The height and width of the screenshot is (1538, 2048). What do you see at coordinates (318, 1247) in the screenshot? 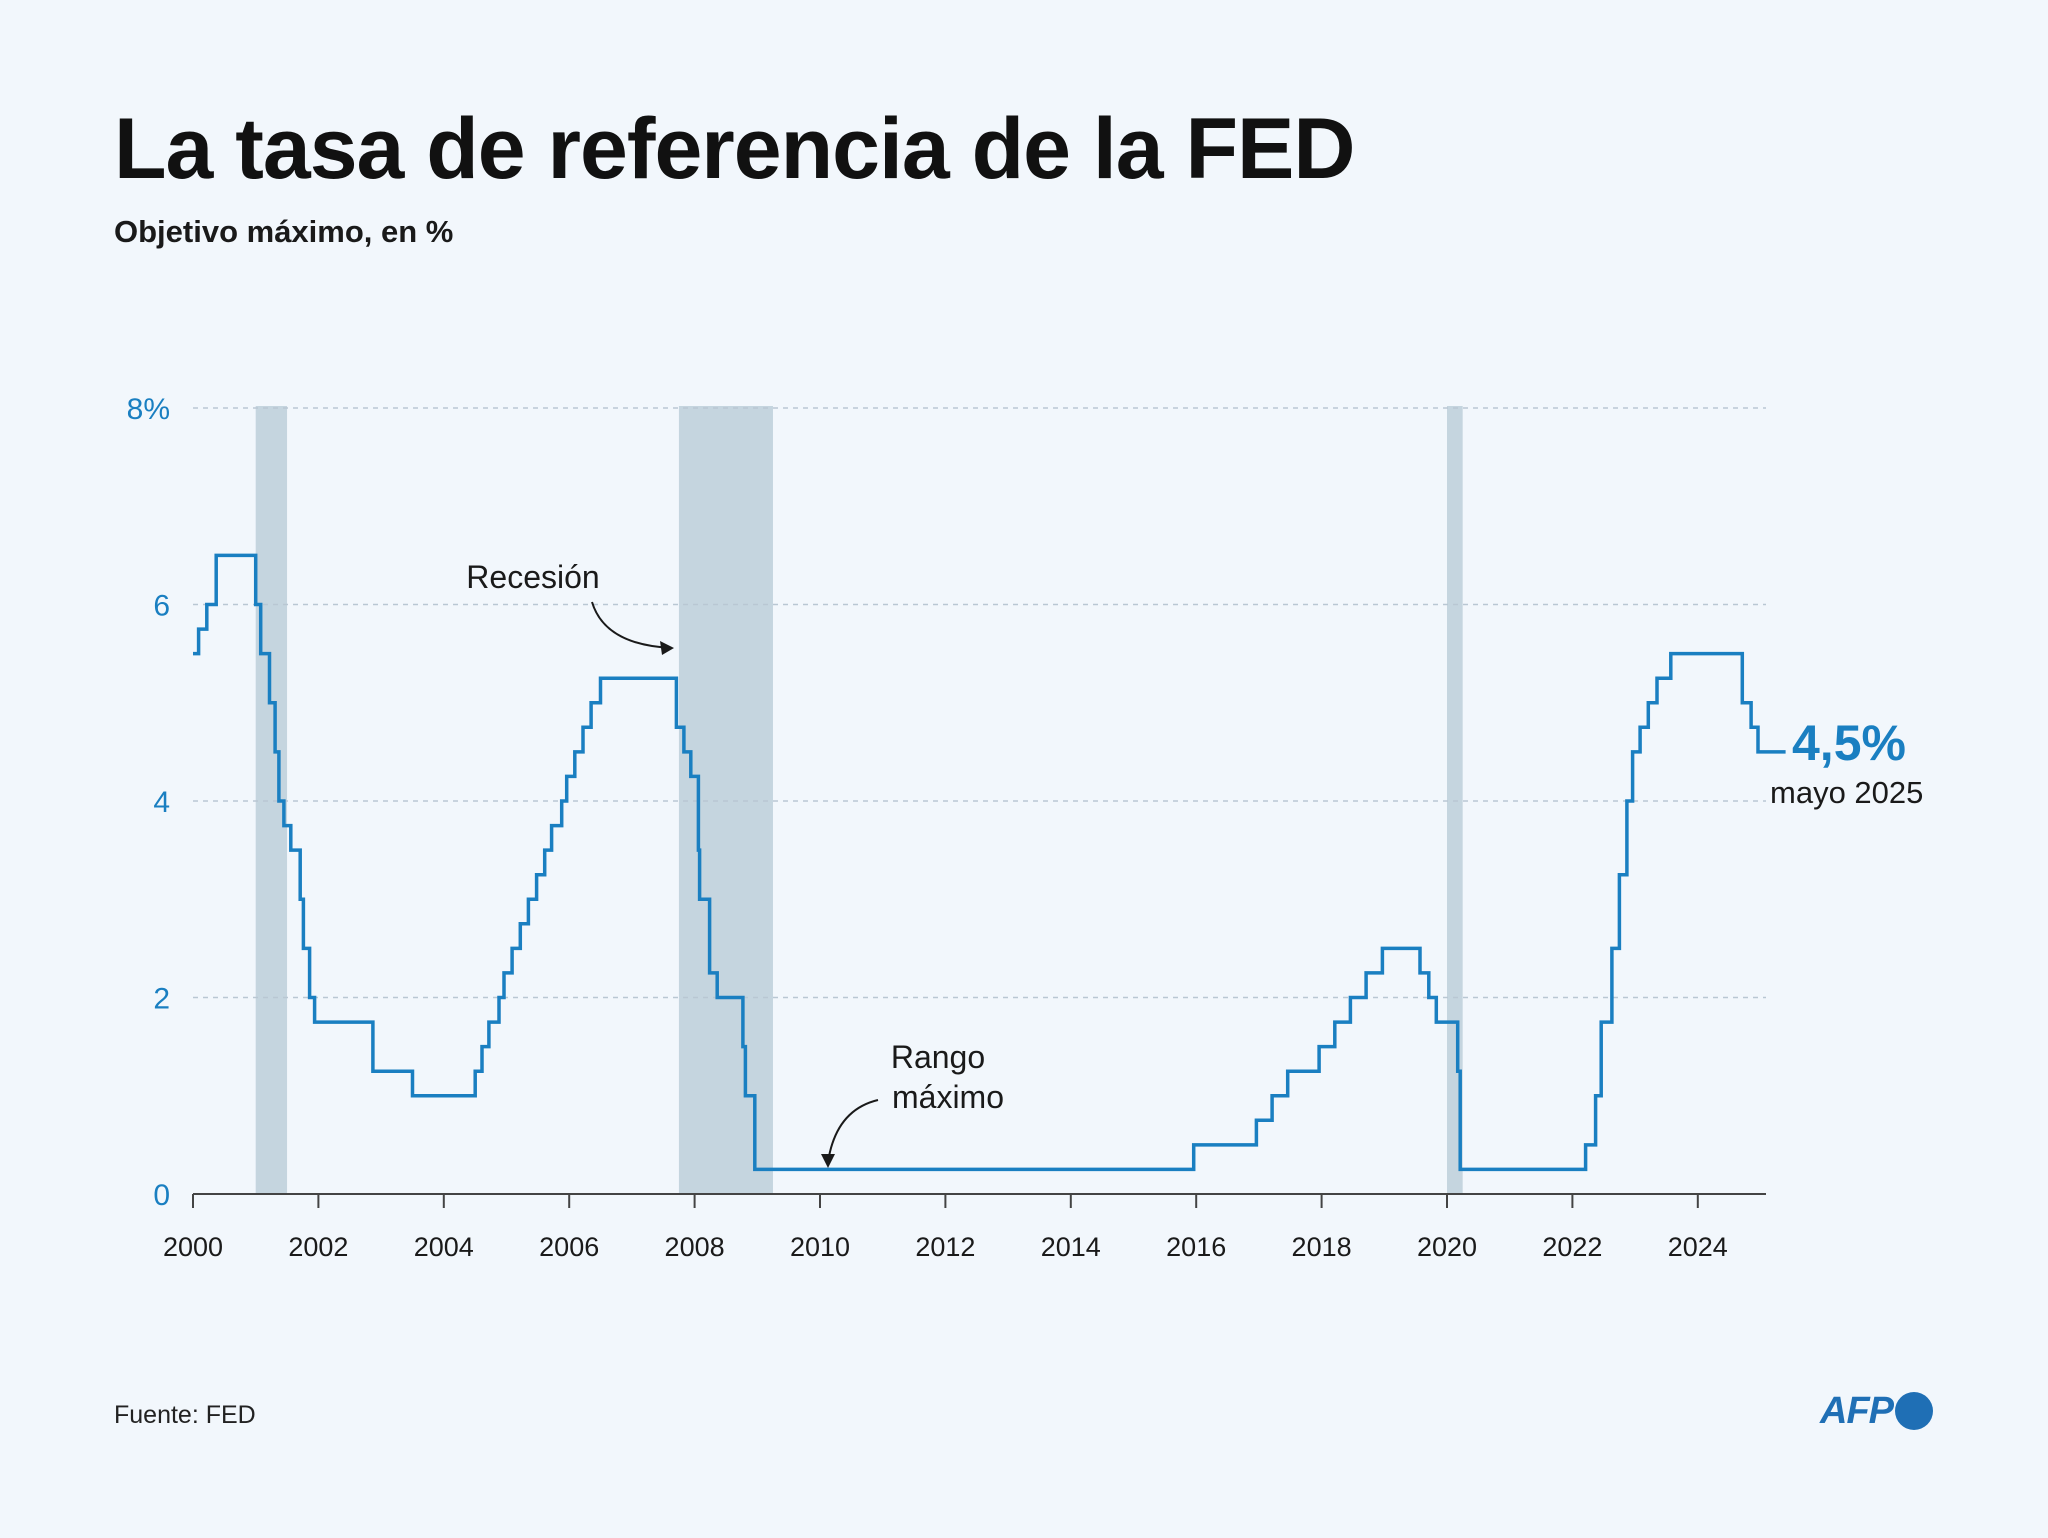
I see `x-tick-label: 2002` at bounding box center [318, 1247].